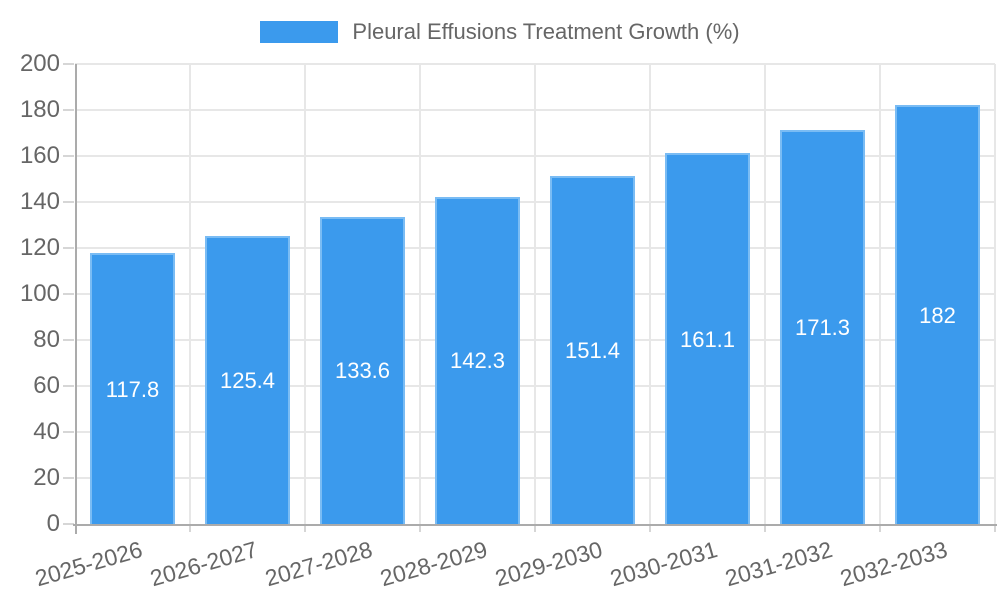 The image size is (1000, 600). I want to click on legend-swatch, so click(299, 32).